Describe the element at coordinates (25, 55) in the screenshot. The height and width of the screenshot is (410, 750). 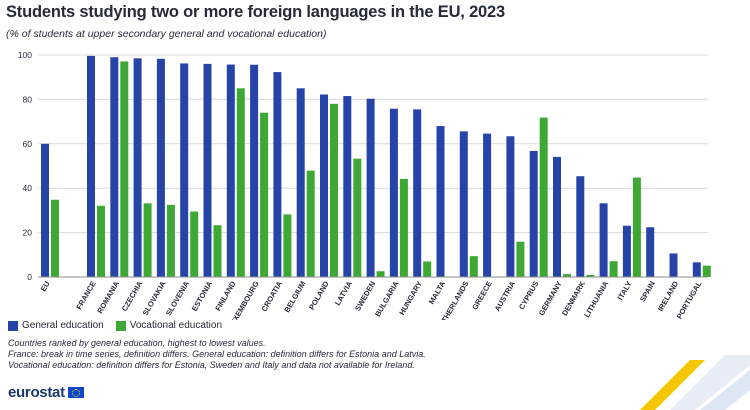
I see `y-tick-label: 100` at that location.